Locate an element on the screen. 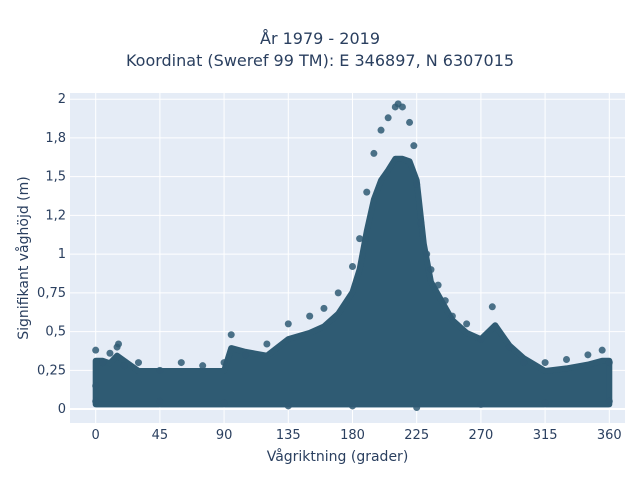  y-tick-label: 0 is located at coordinates (62, 409).